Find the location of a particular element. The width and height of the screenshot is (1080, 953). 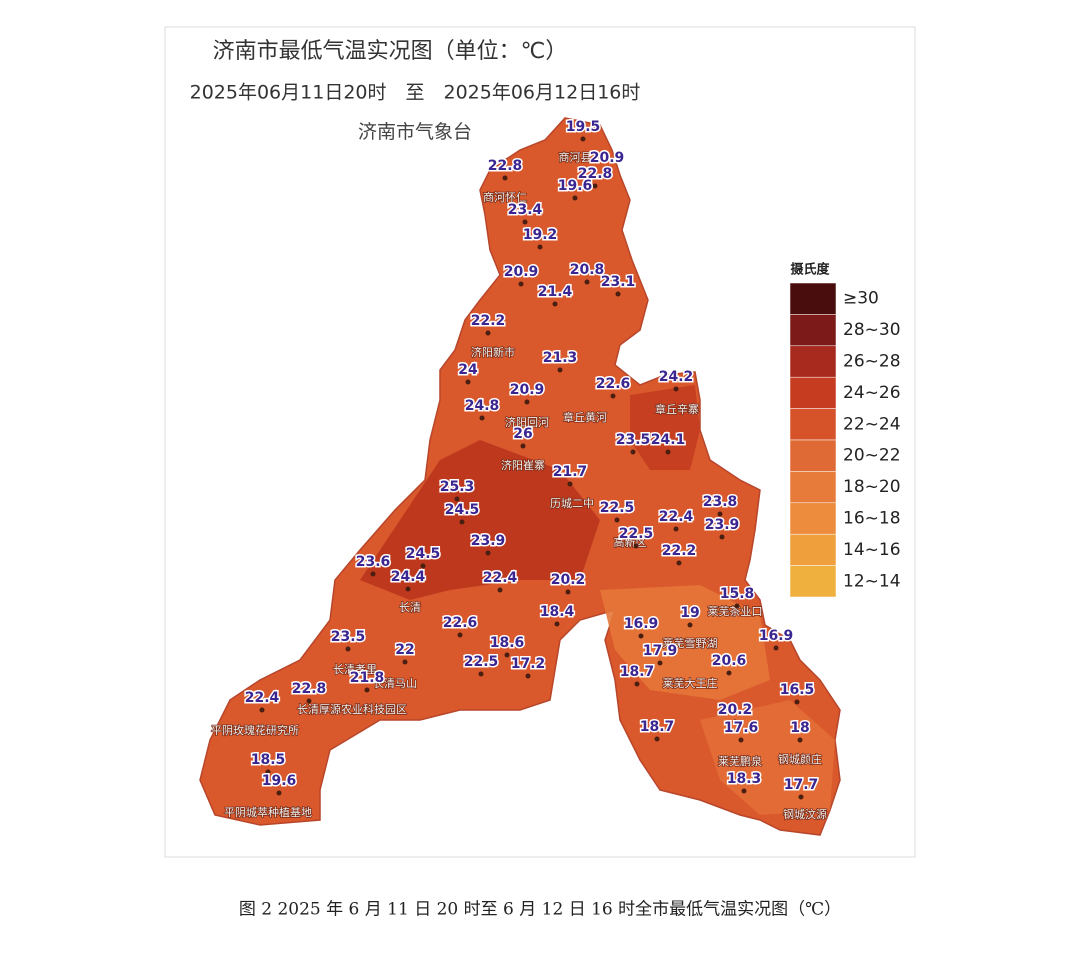

legend-label: 20~22 is located at coordinates (872, 456).